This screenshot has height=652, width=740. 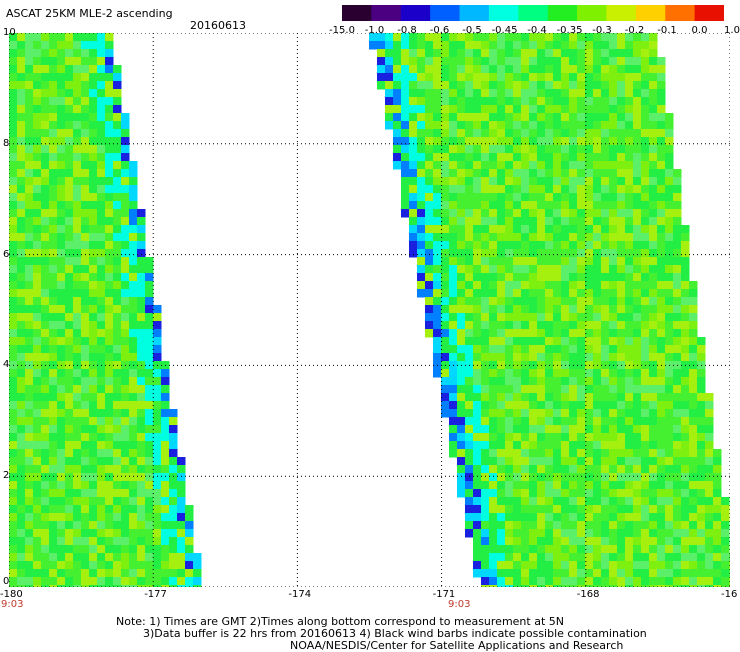 I want to click on x-axis-label: -177, so click(x=155, y=594).